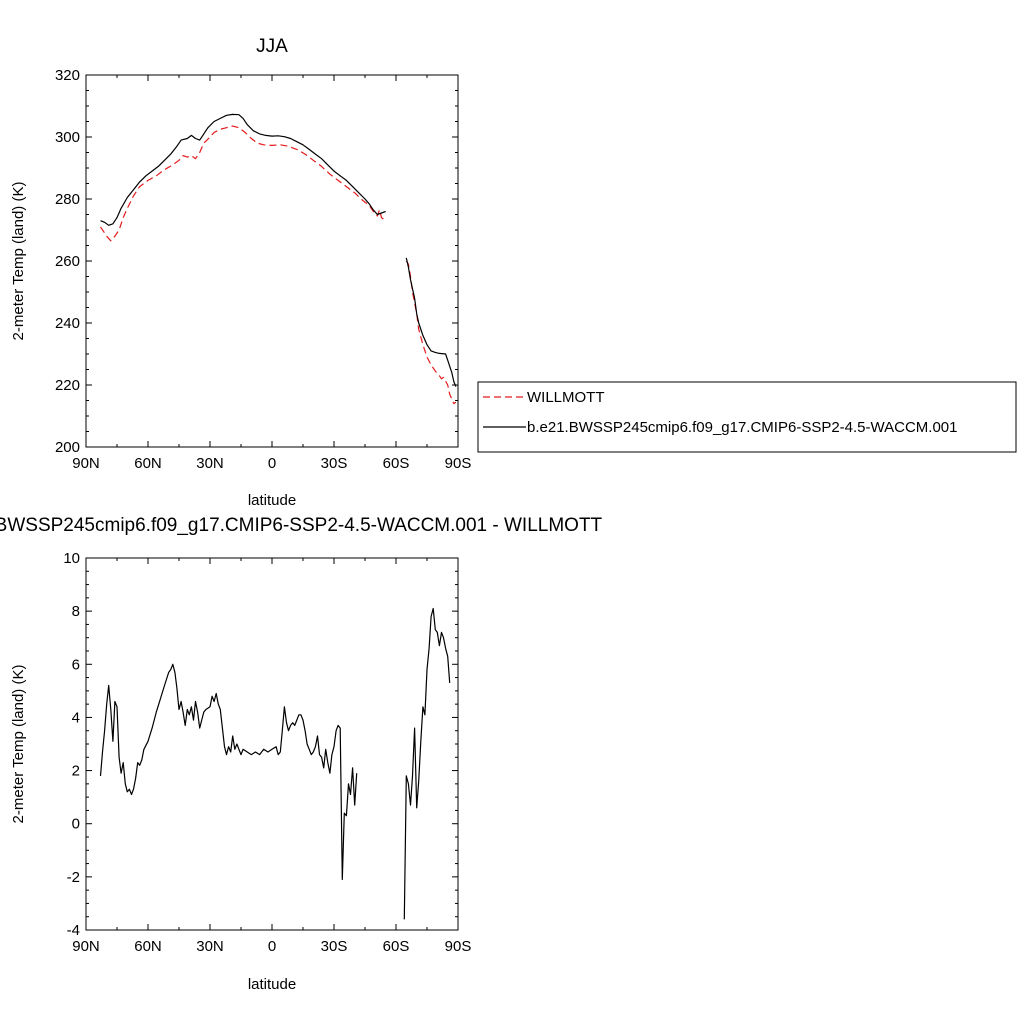 This screenshot has width=1024, height=1024. Describe the element at coordinates (71, 558) in the screenshot. I see `y-tick-label: 10` at that location.